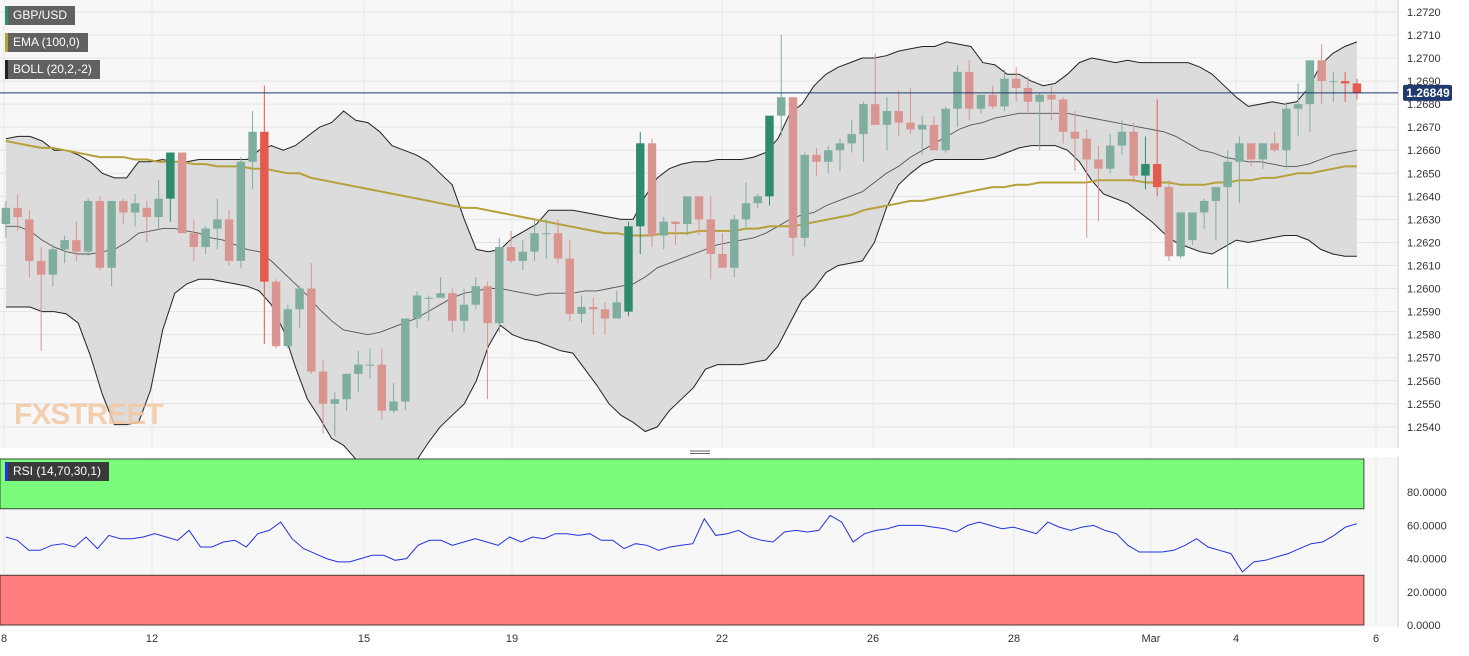 This screenshot has height=656, width=1469. Describe the element at coordinates (6, 471) in the screenshot. I see `rsi-color-swatch` at that location.